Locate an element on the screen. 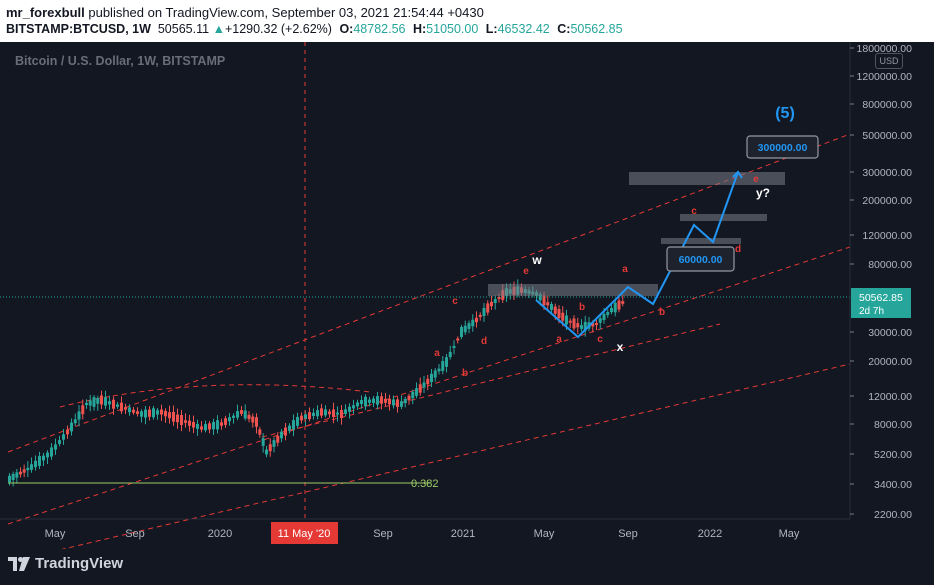  close-value: 50562.85 is located at coordinates (596, 29).